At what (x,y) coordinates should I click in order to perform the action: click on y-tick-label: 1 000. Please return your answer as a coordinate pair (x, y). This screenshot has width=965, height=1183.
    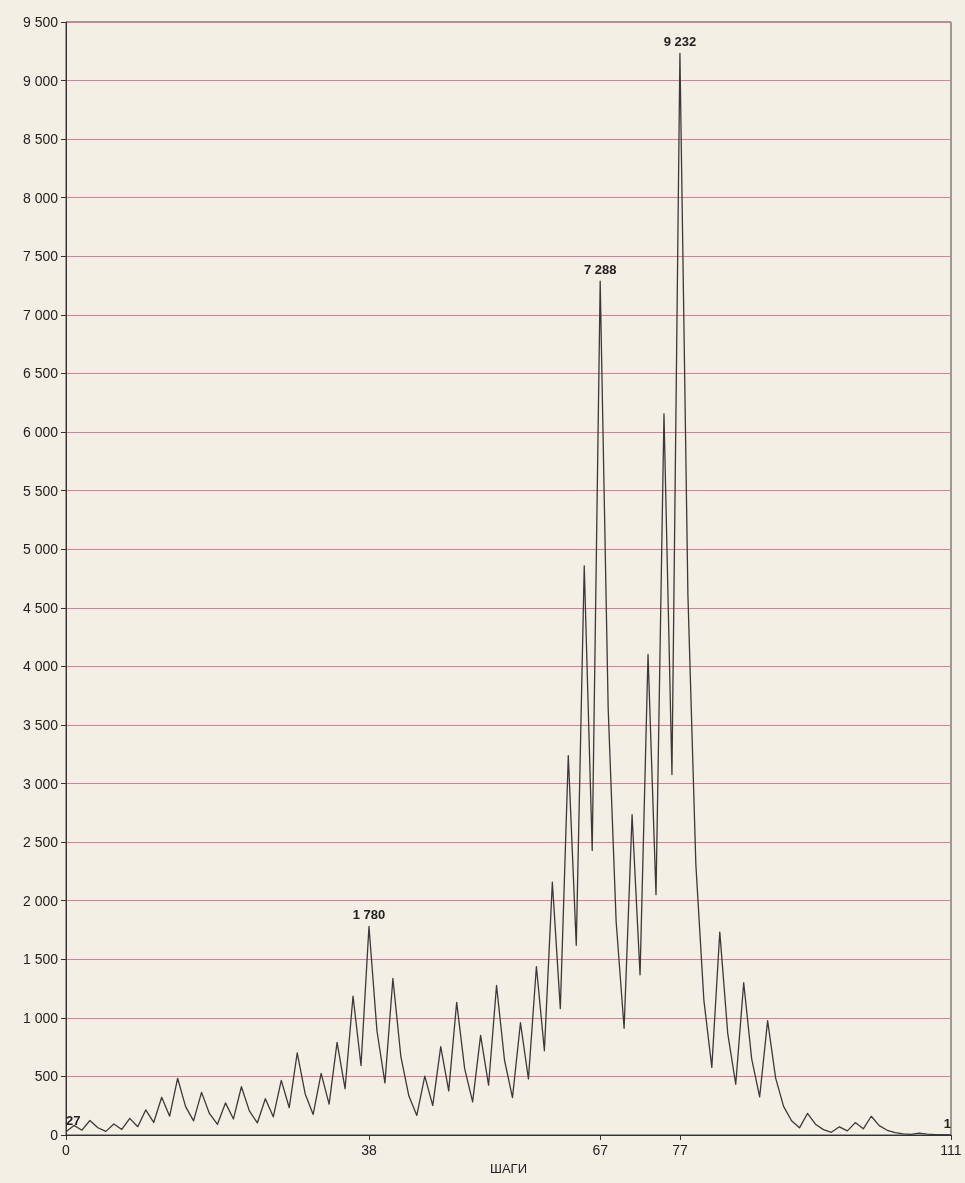
    Looking at the image, I should click on (40, 1017).